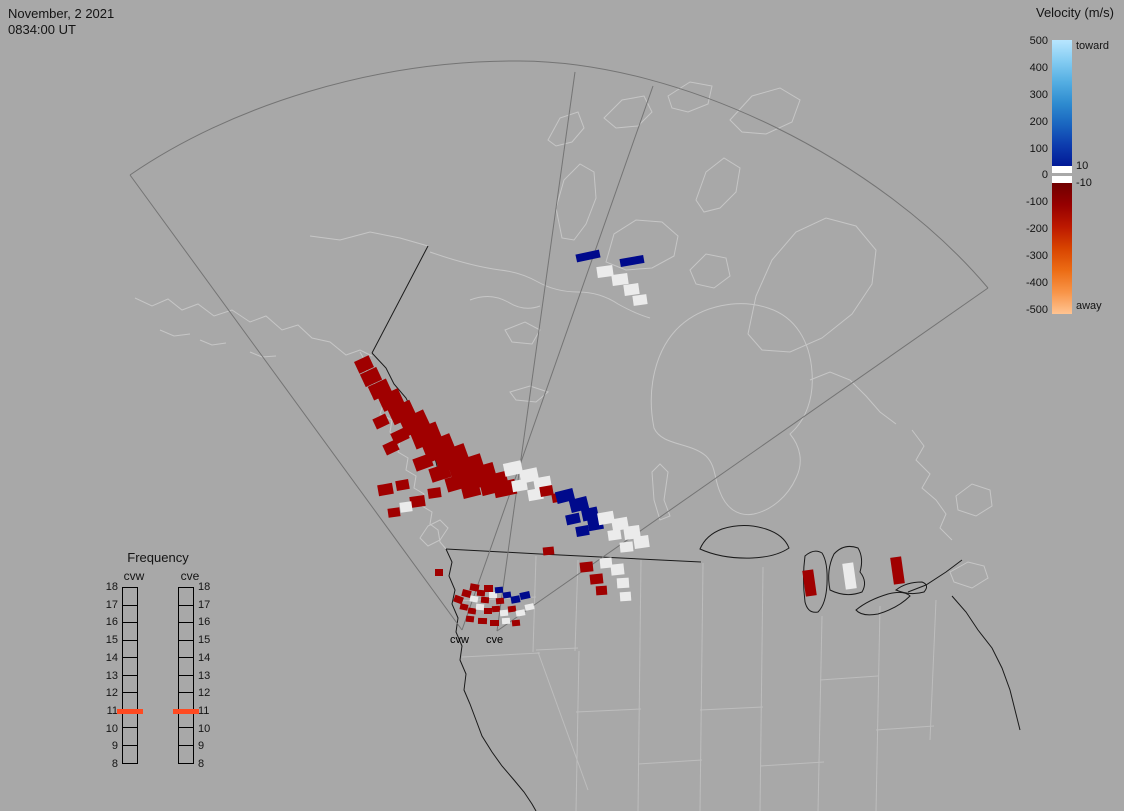  Describe the element at coordinates (1062, 179) in the screenshot. I see `zero-band-lower` at that location.